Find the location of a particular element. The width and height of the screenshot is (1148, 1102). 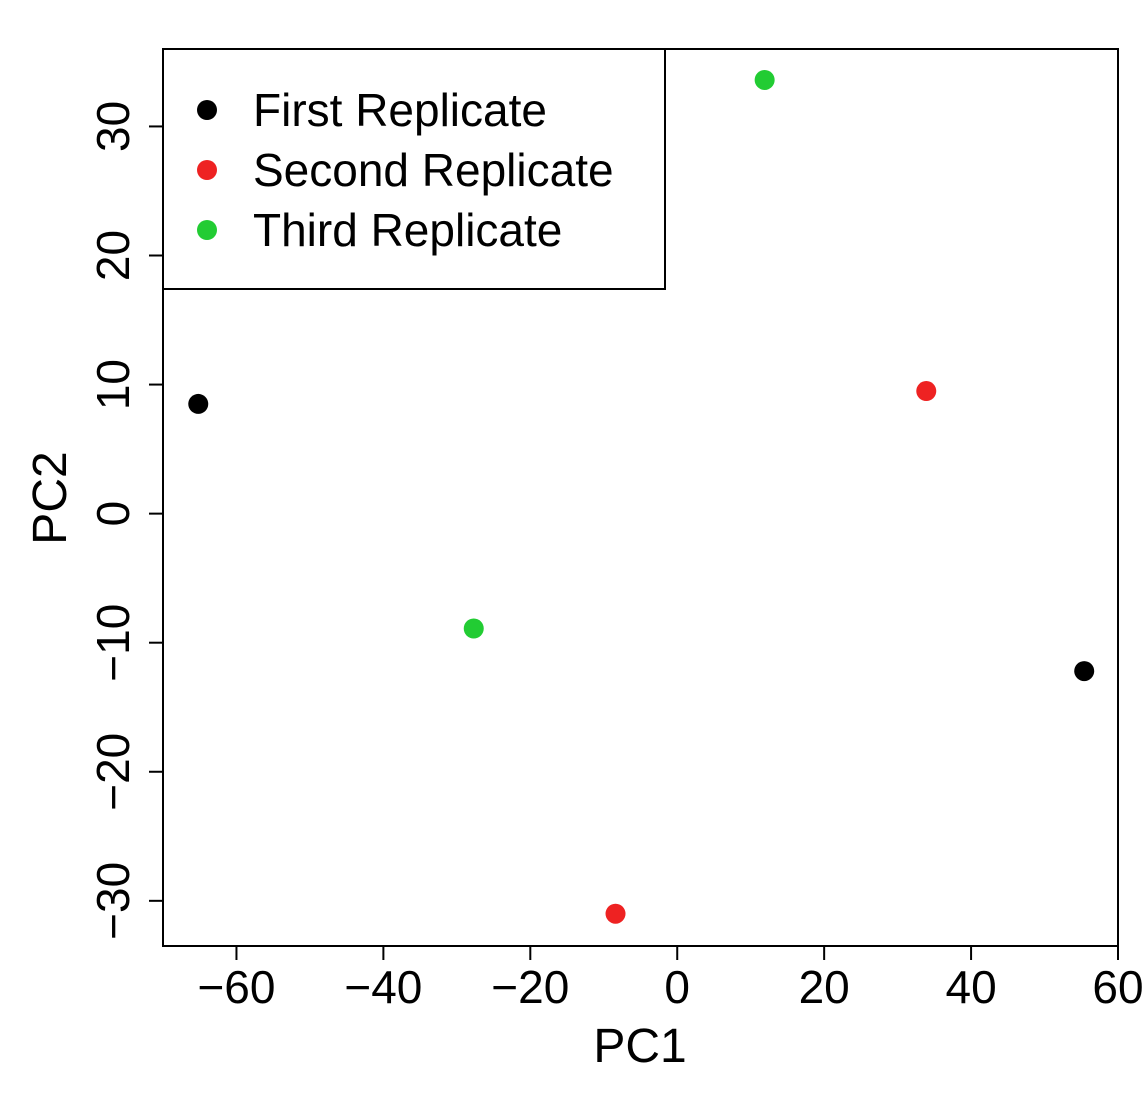

x-tick-label: 60 is located at coordinates (1117, 987).